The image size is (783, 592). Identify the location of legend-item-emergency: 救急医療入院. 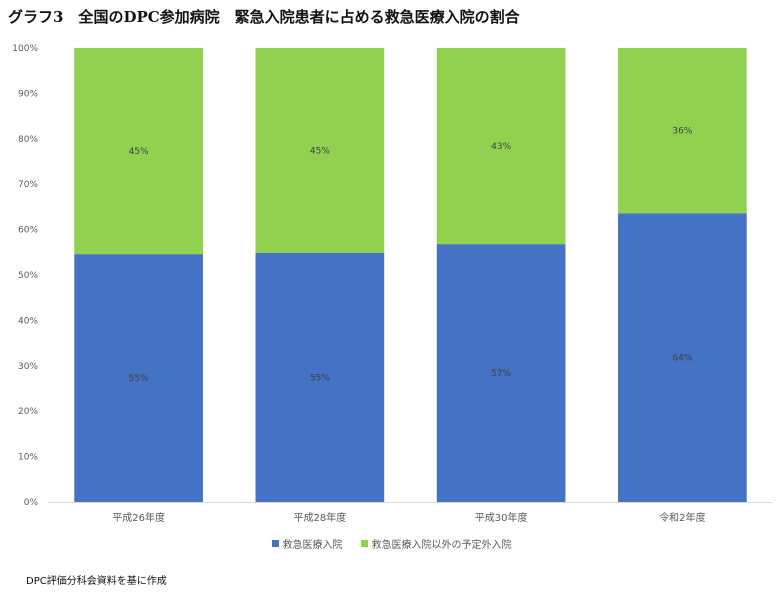
(307, 543).